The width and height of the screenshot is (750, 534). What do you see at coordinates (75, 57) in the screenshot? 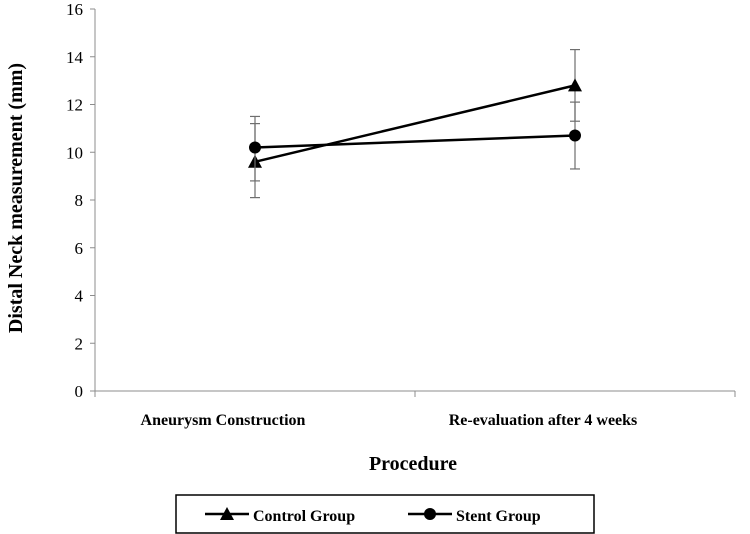
I see `y-tick-label: 14` at bounding box center [75, 57].